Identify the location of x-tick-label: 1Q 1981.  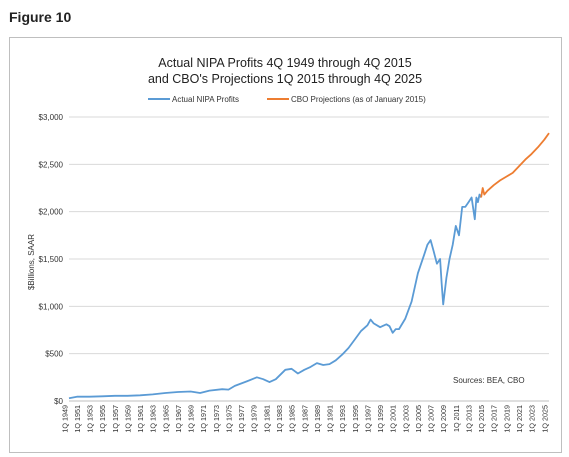
(266, 419).